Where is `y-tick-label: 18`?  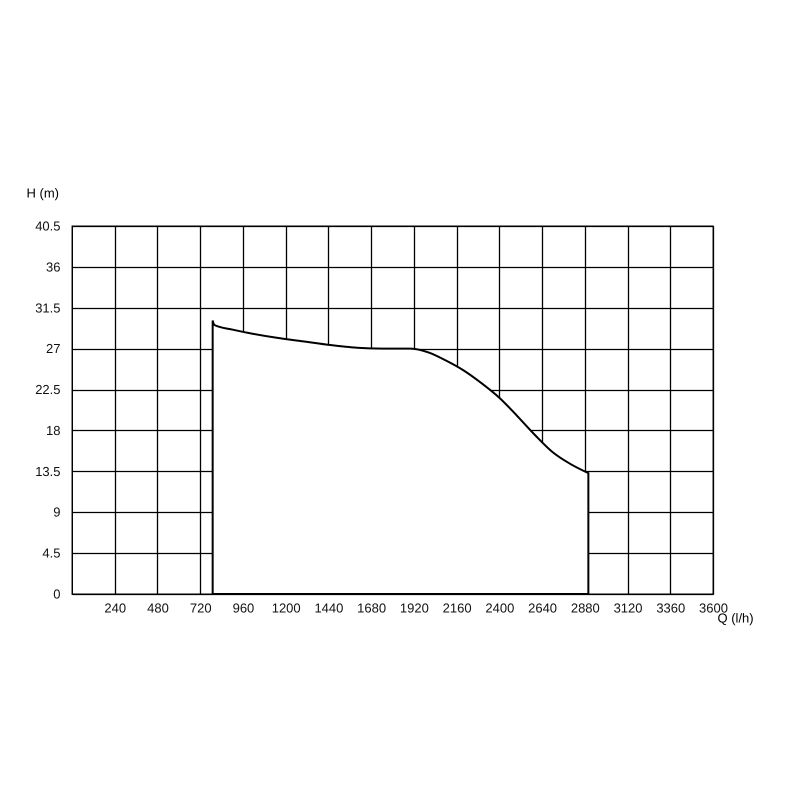
y-tick-label: 18 is located at coordinates (53, 430).